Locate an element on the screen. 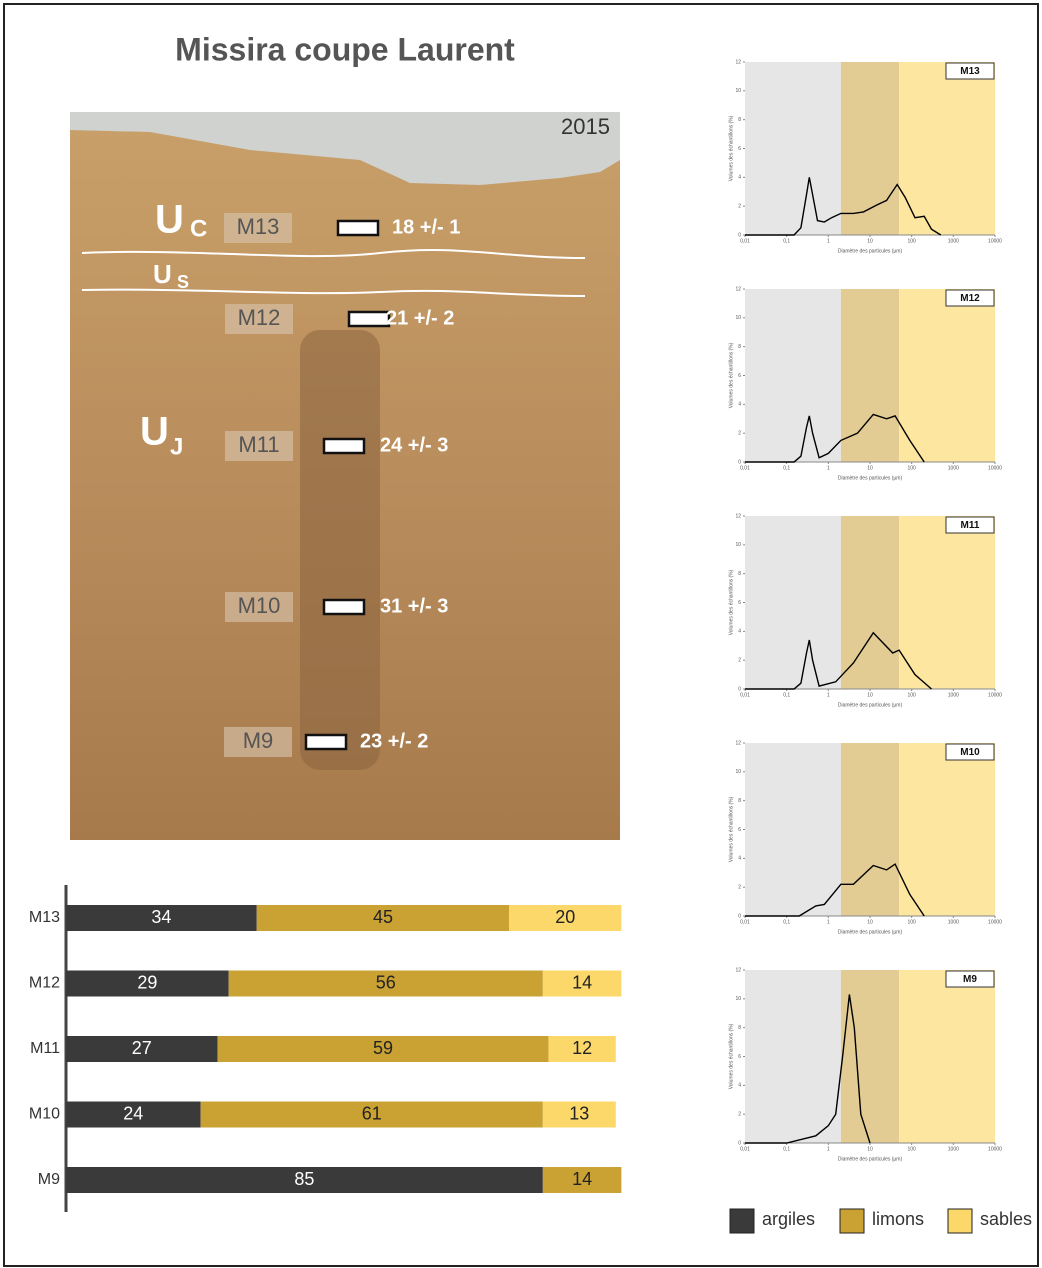  y-tick-label: M13 is located at coordinates (44, 917).